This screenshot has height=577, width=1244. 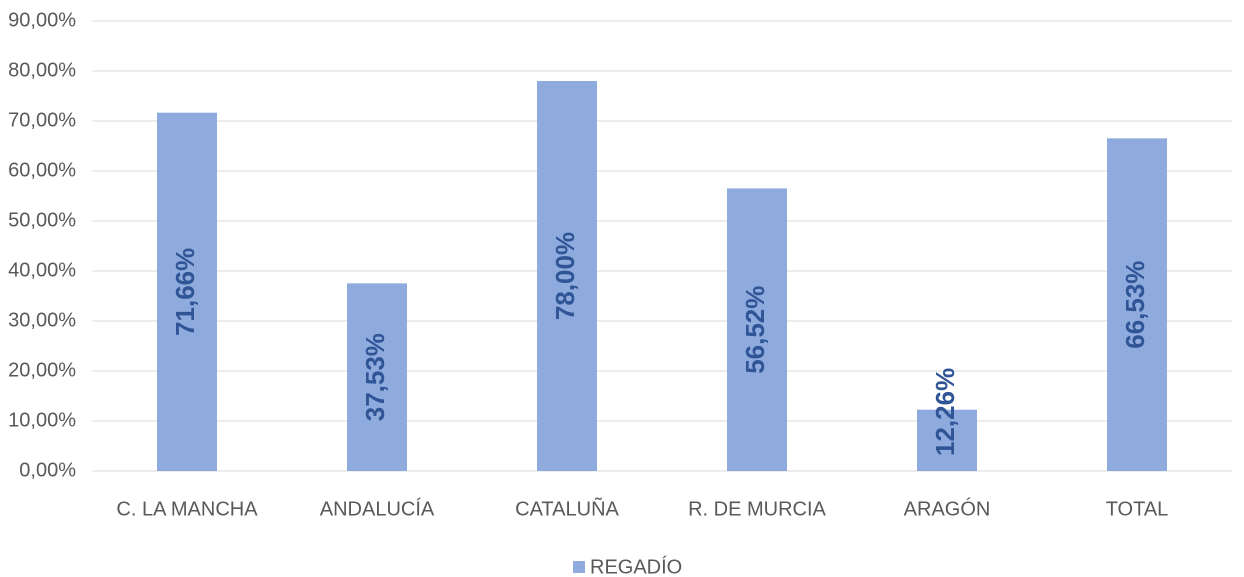 What do you see at coordinates (187, 509) in the screenshot?
I see `x-tick-label: C. LA MANCHA` at bounding box center [187, 509].